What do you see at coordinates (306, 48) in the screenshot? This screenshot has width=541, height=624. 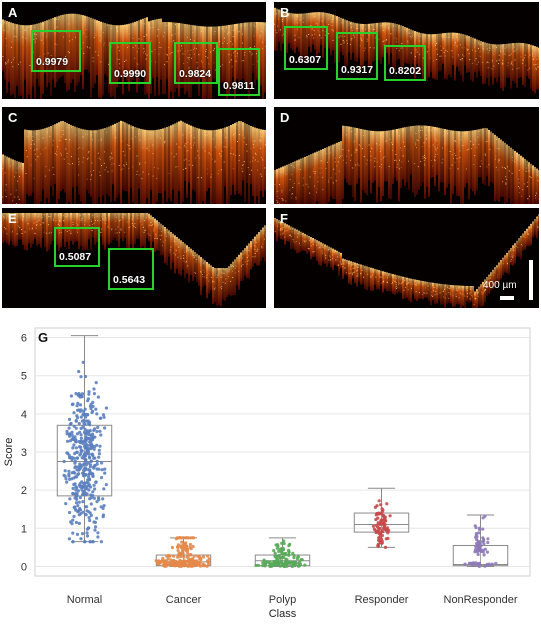 I see `roi-box: 0.6307` at bounding box center [306, 48].